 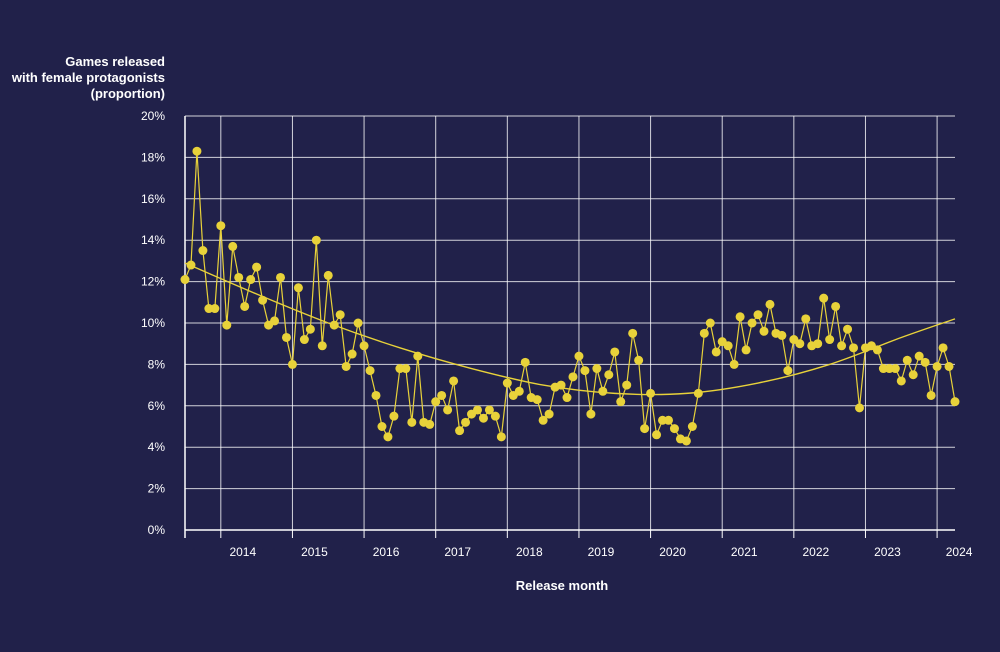 What do you see at coordinates (562, 585) in the screenshot?
I see `x-axis-title: Release month` at bounding box center [562, 585].